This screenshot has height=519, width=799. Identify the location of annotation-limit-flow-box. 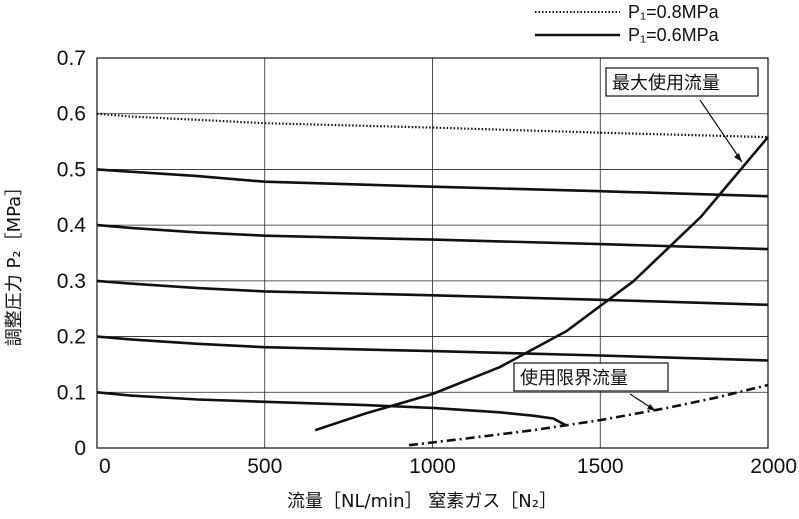
(591, 377).